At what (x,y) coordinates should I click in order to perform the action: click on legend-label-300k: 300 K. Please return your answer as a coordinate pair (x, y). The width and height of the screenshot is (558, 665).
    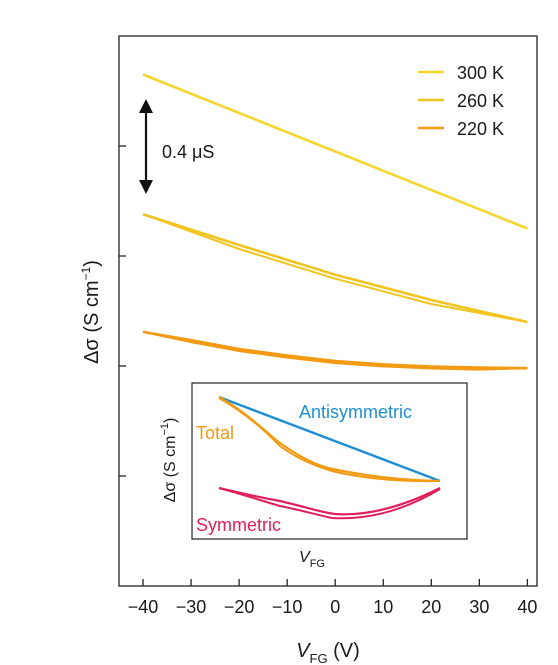
    Looking at the image, I should click on (480, 73).